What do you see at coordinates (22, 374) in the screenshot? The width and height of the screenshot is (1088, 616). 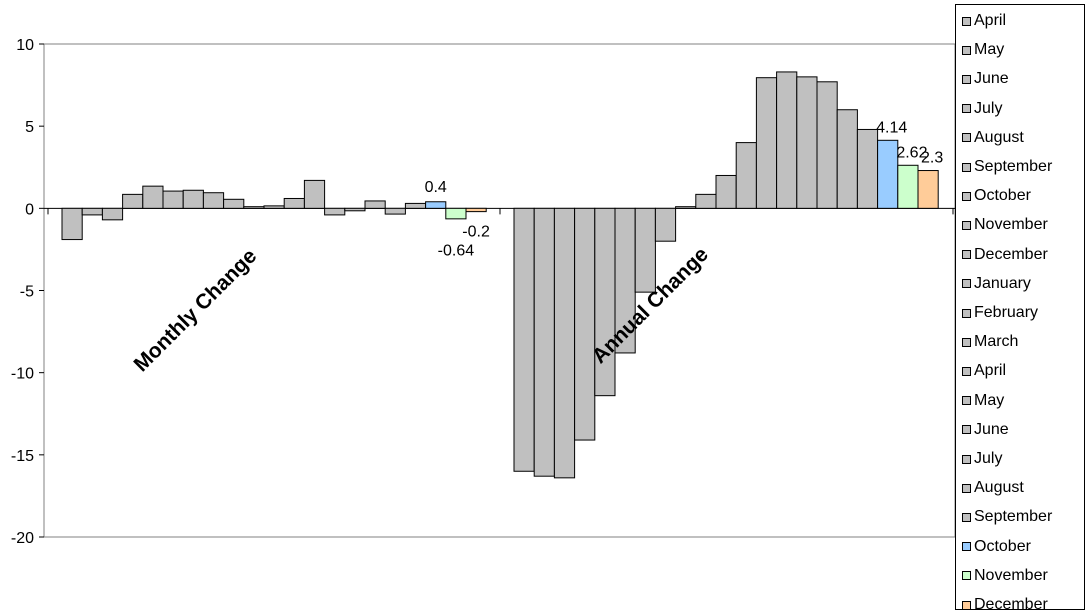 I see `y-tick-label: -10` at bounding box center [22, 374].